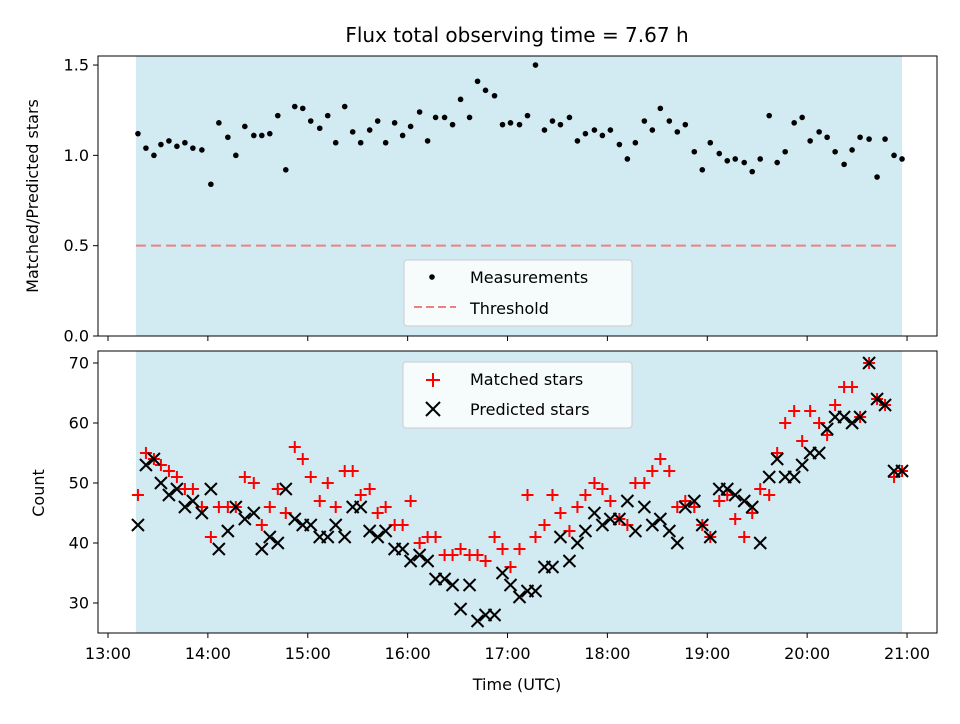  What do you see at coordinates (807, 653) in the screenshot?
I see `x-tick-label: 20:00` at bounding box center [807, 653].